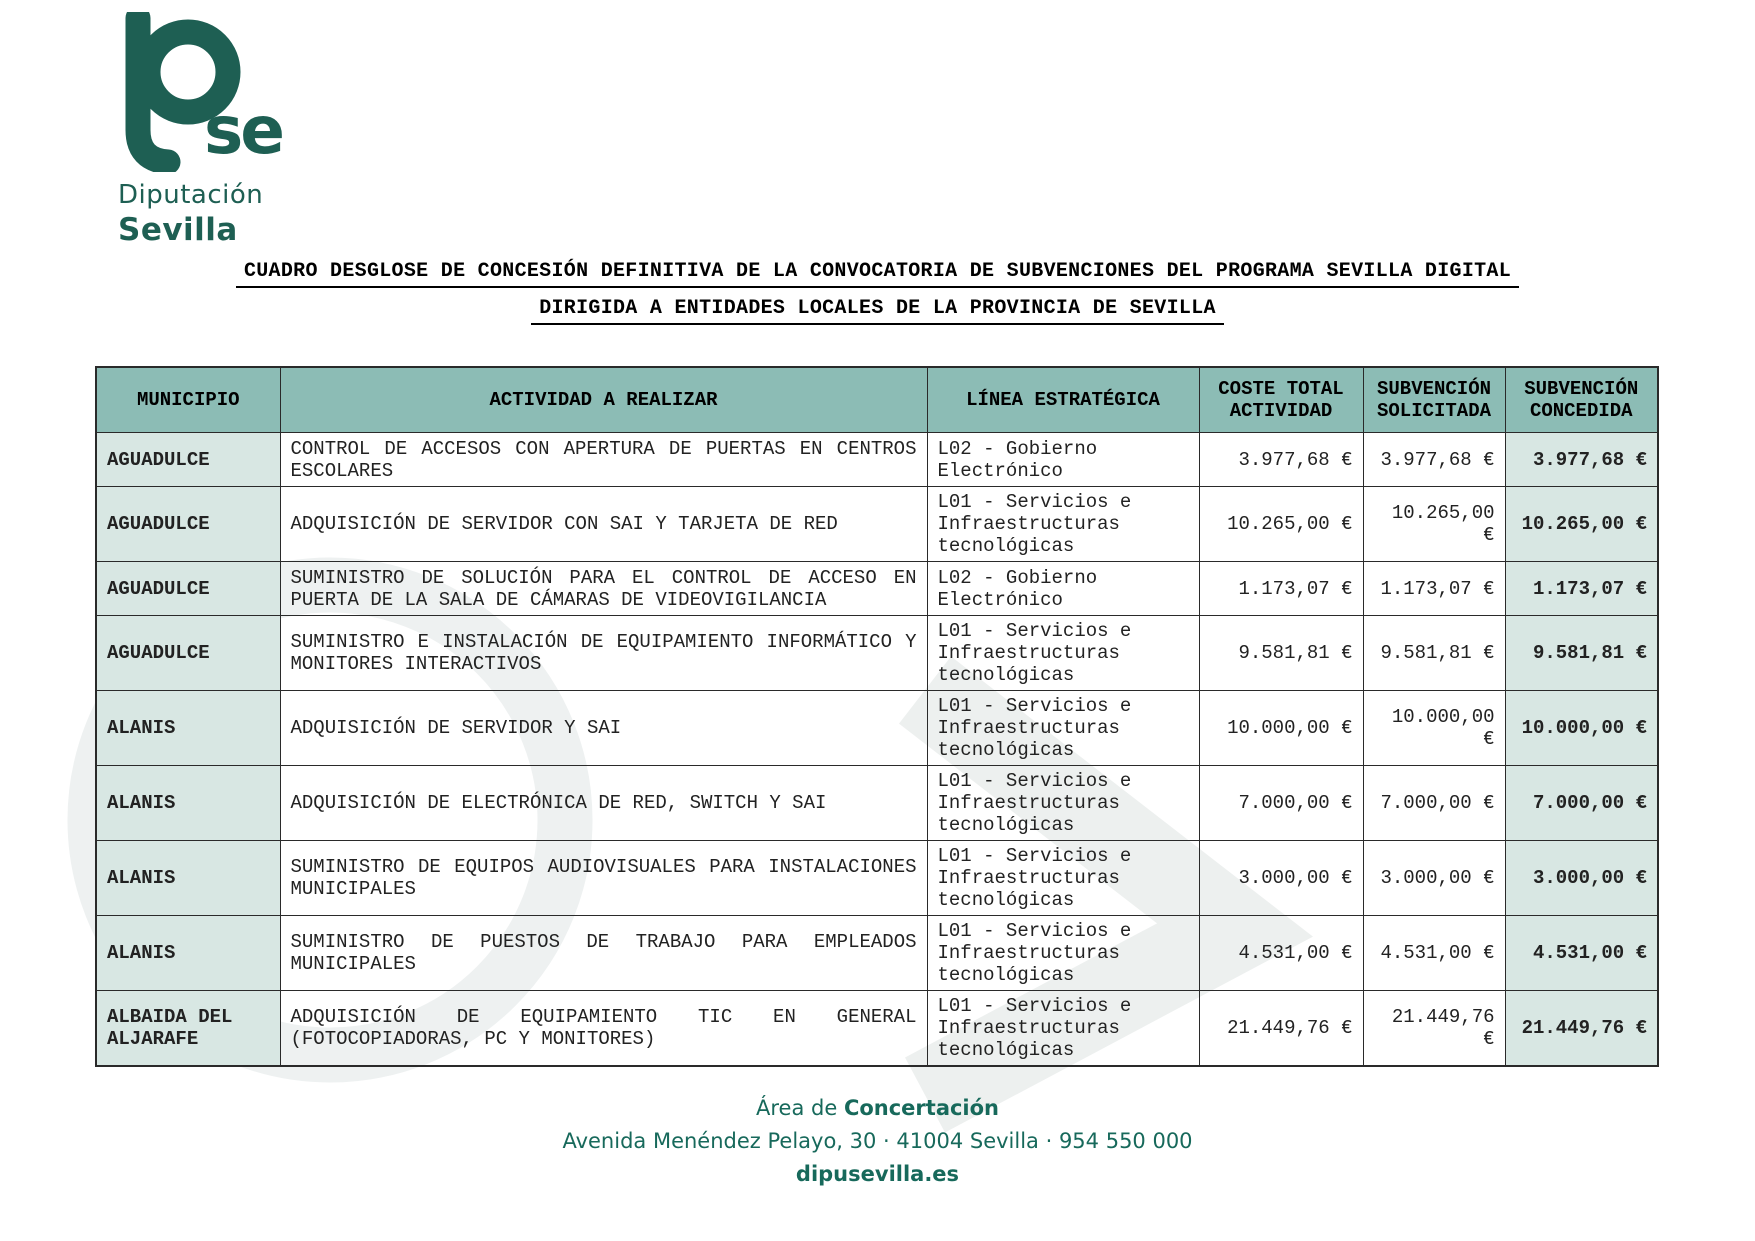 This screenshot has height=1241, width=1755. What do you see at coordinates (796, 1108) in the screenshot?
I see `footer-area-prefix: Área de` at bounding box center [796, 1108].